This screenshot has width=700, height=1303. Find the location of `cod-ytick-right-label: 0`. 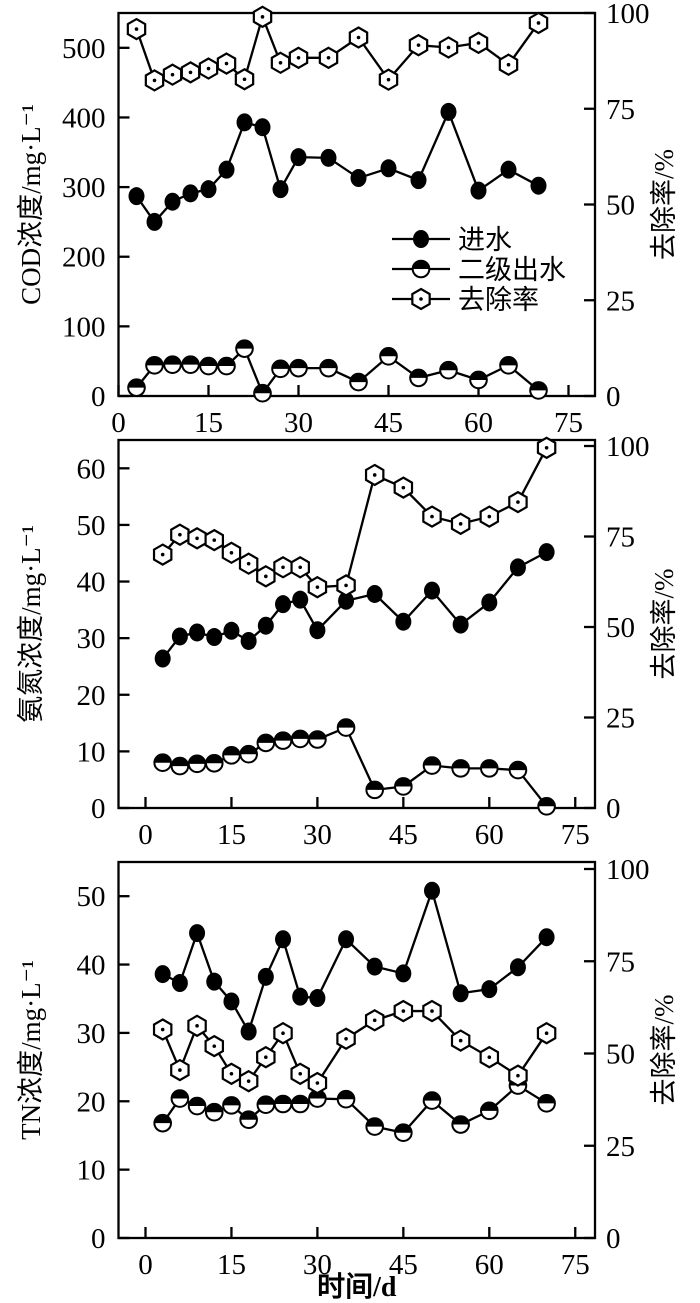

cod-ytick-right-label: 0 is located at coordinates (613, 397).